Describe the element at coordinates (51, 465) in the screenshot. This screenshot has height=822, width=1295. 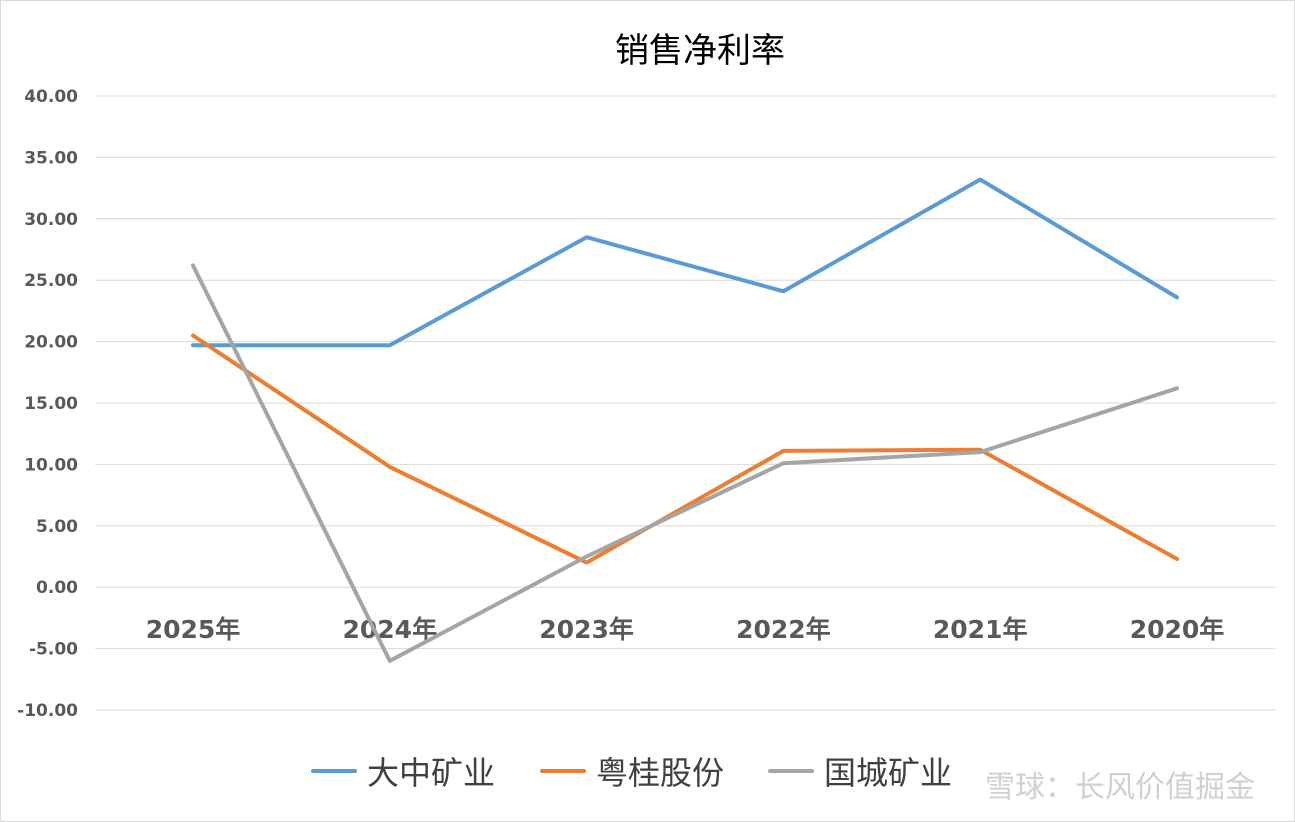
I see `y-tick-label: 10.00` at that location.